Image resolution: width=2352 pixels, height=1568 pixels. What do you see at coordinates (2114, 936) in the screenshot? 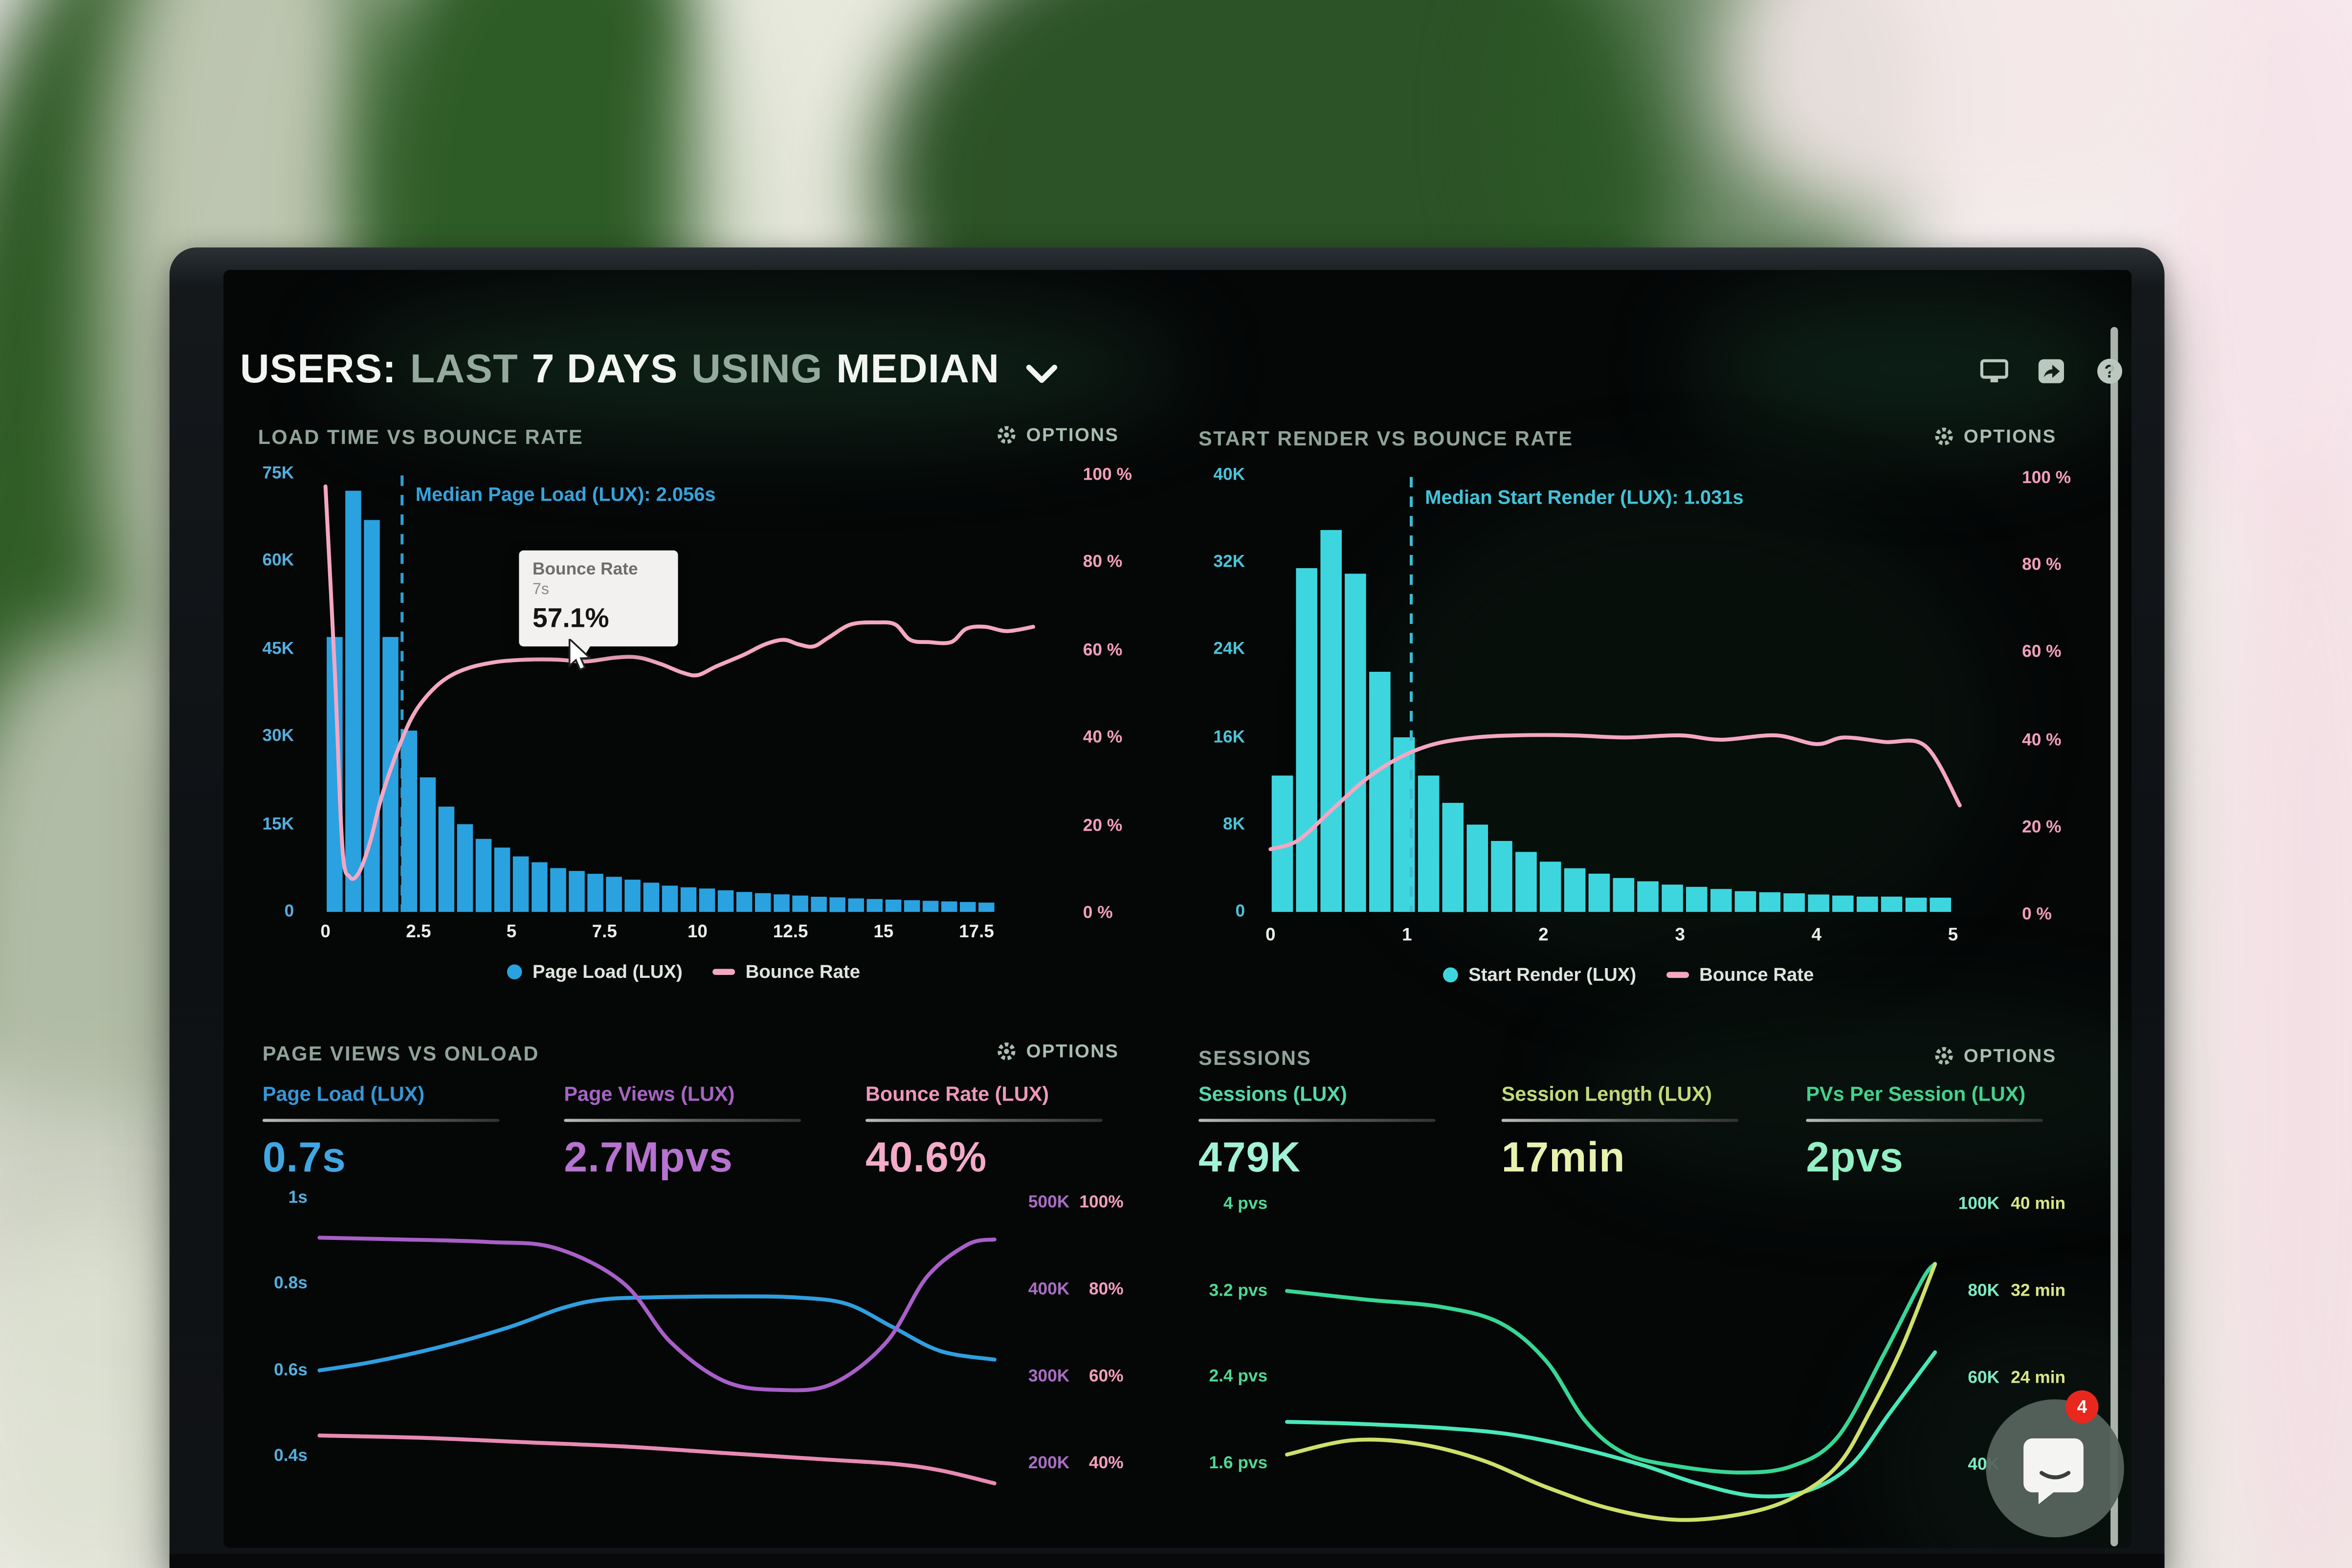
I see `scrollbar` at bounding box center [2114, 936].